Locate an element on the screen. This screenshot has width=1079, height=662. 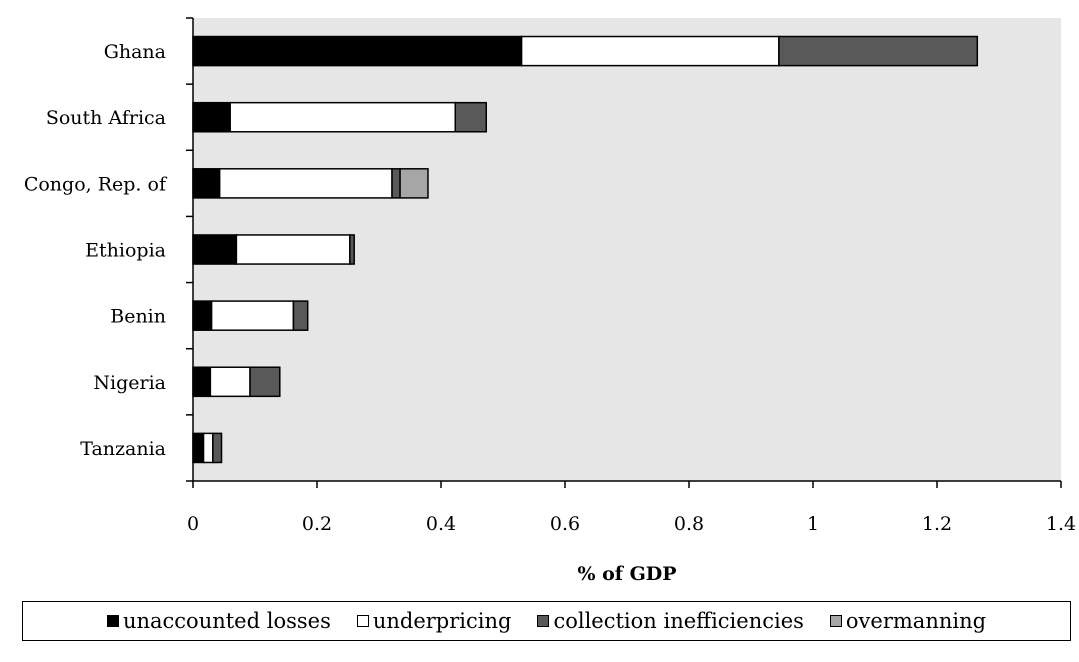
category-label-ethiopia: Ethiopia is located at coordinates (125, 251).